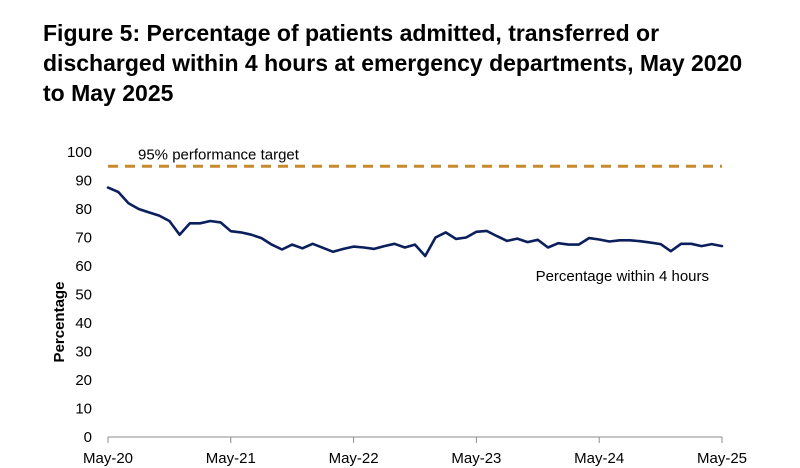  What do you see at coordinates (476, 458) in the screenshot?
I see `x-tick-label: May-23` at bounding box center [476, 458].